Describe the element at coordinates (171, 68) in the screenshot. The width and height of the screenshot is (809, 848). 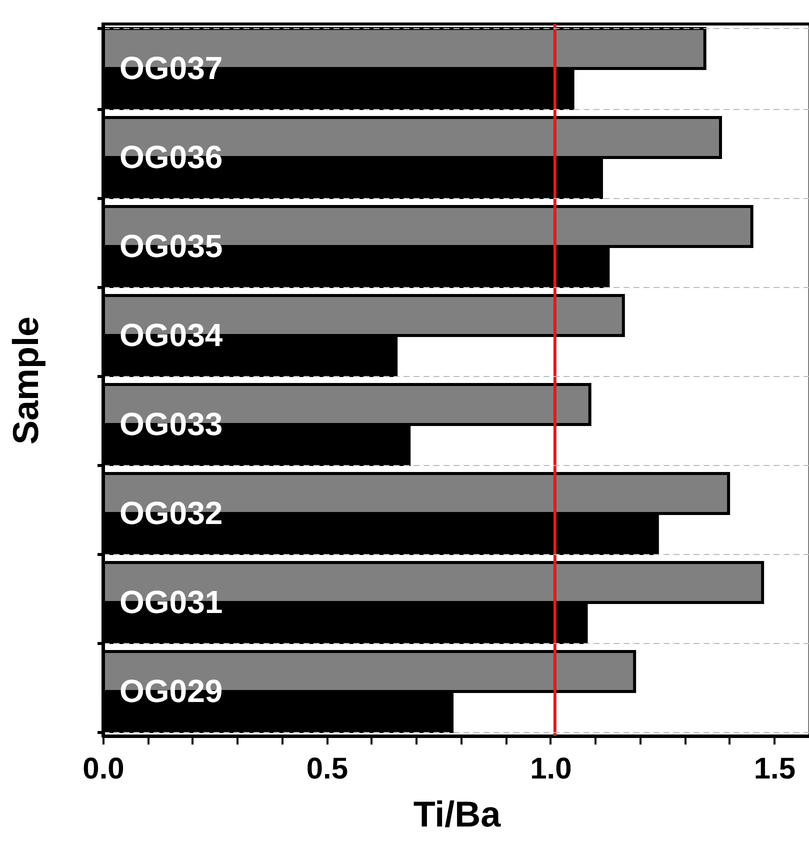
I see `y-tick-label: OG037` at that location.